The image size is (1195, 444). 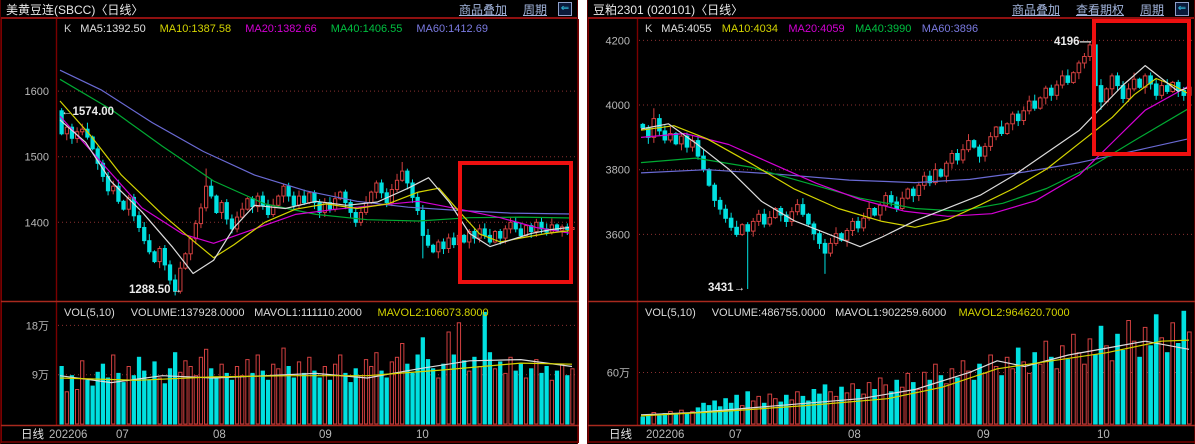 I want to click on svg-text: VOLUME:486755.0000, so click(x=769, y=313).